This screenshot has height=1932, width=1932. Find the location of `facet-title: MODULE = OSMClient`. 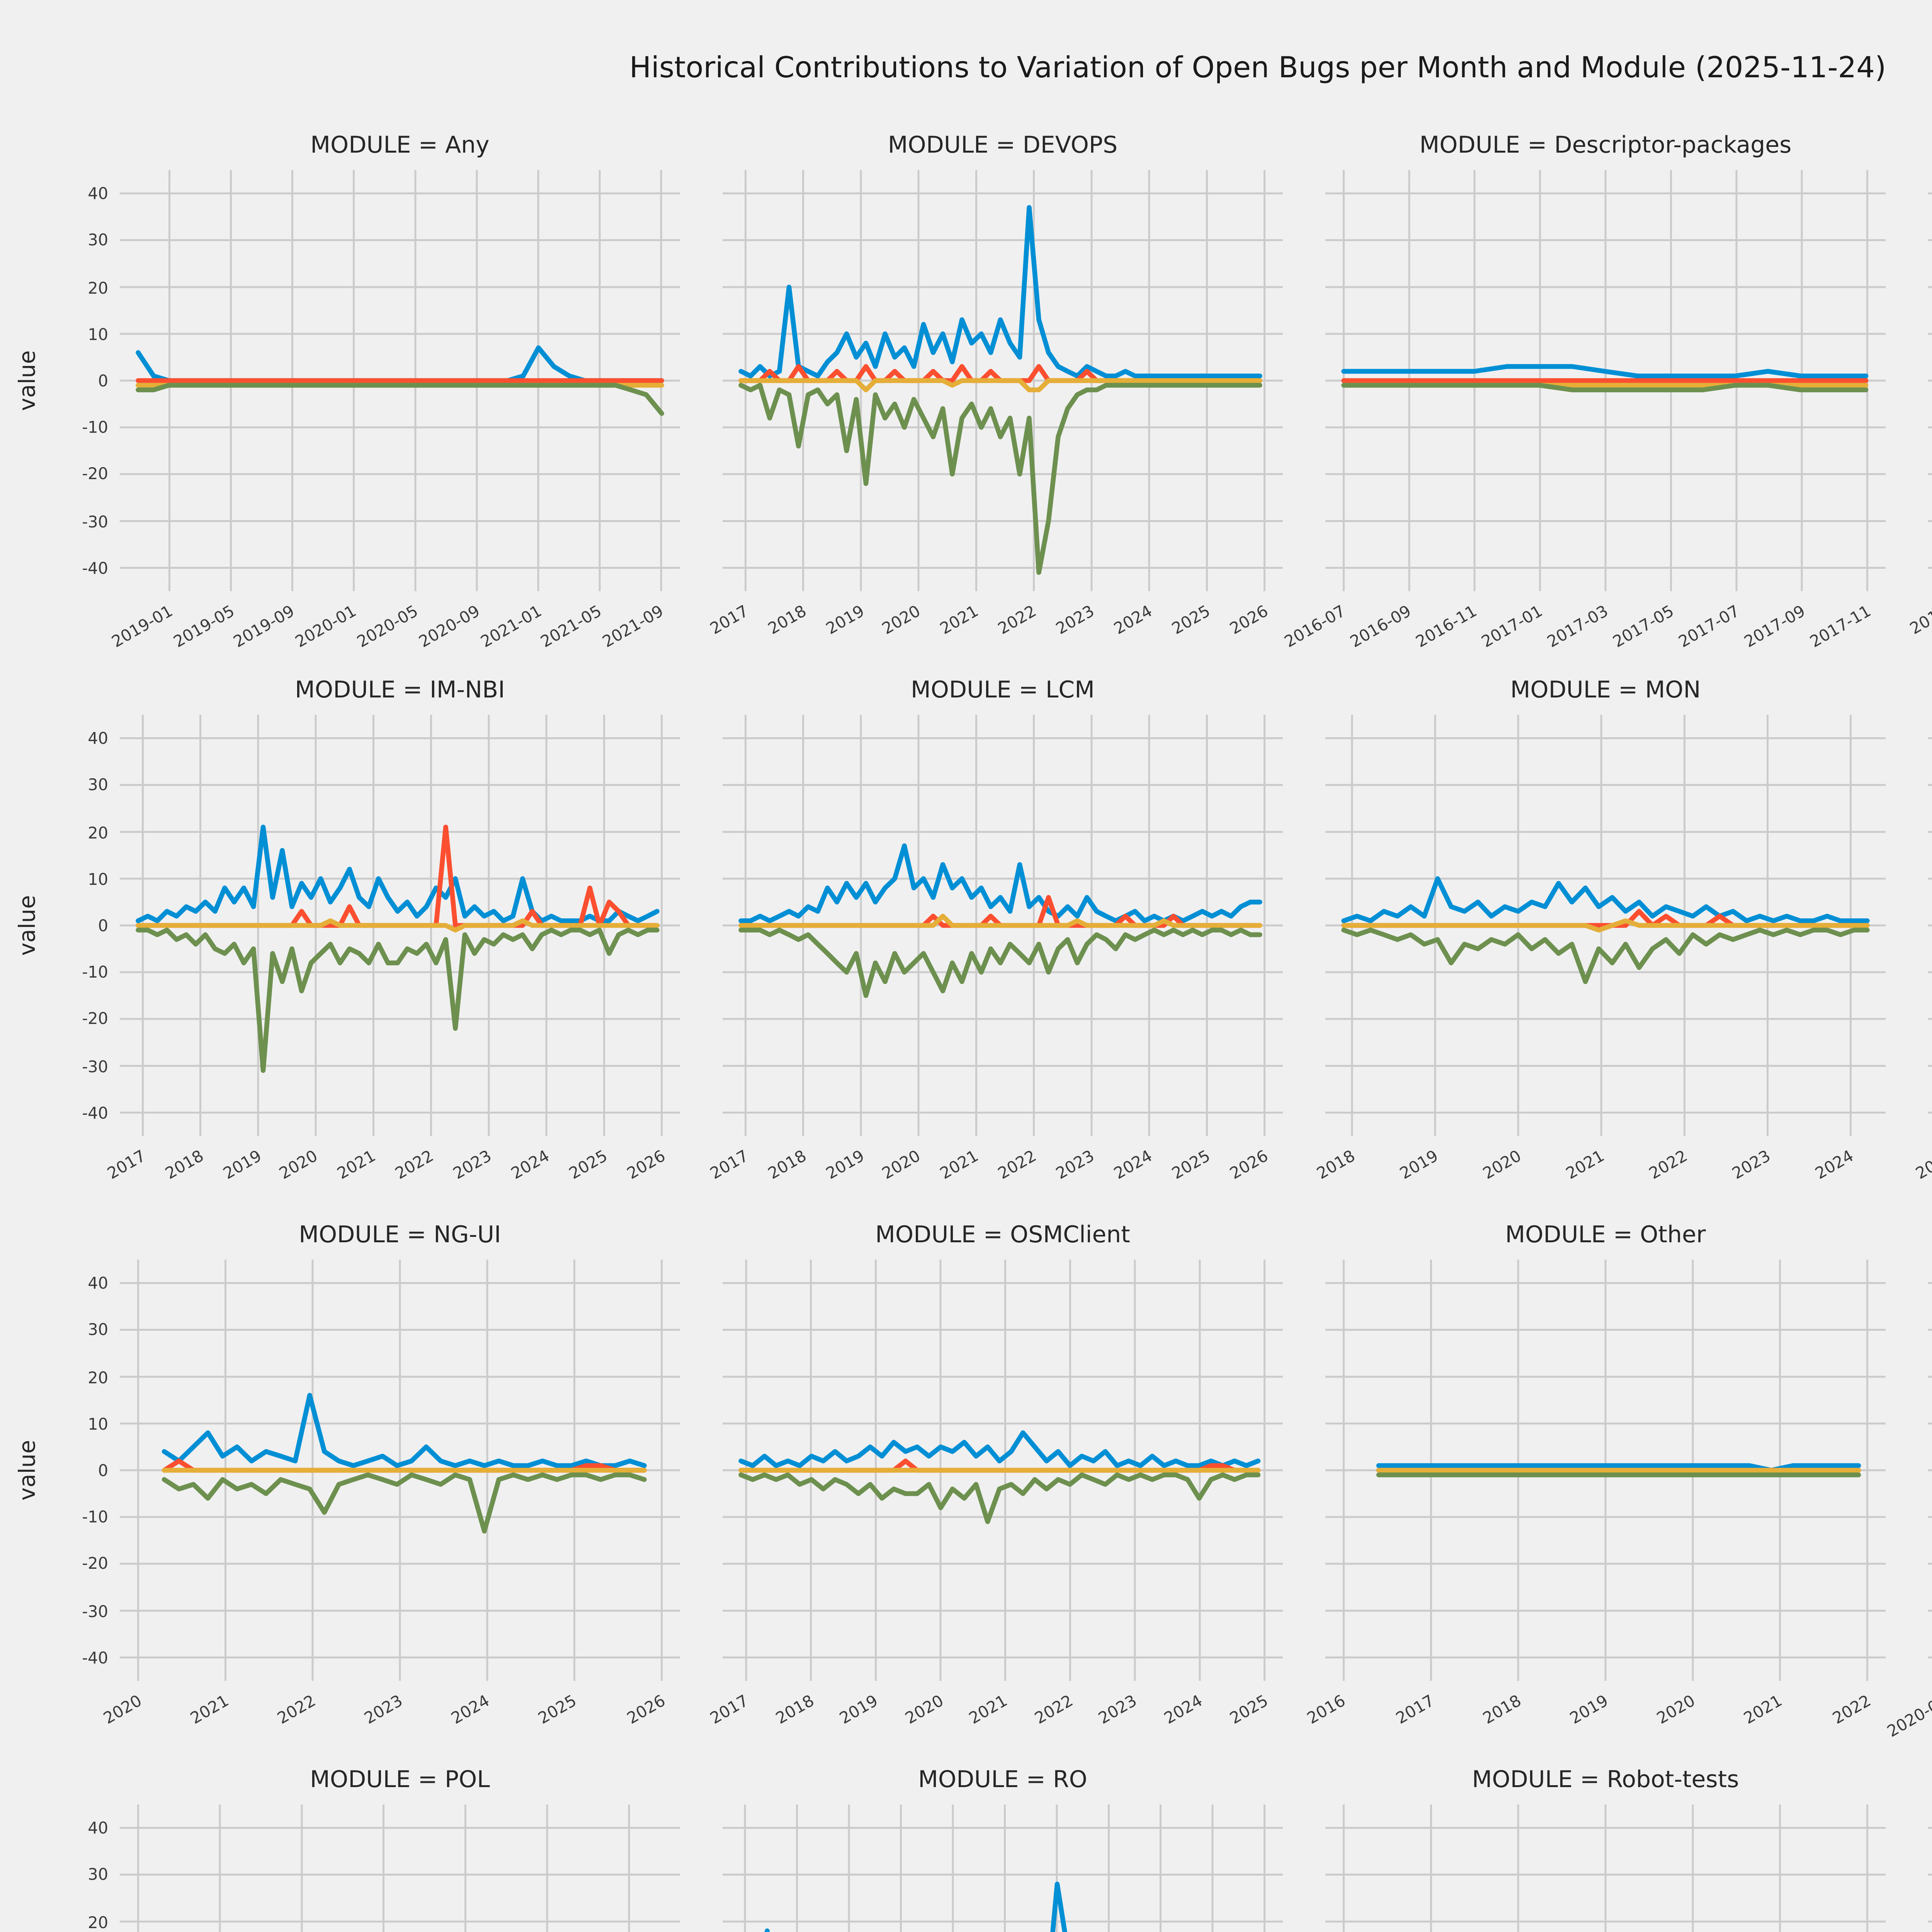

facet-title: MODULE = OSMClient is located at coordinates (1003, 1234).